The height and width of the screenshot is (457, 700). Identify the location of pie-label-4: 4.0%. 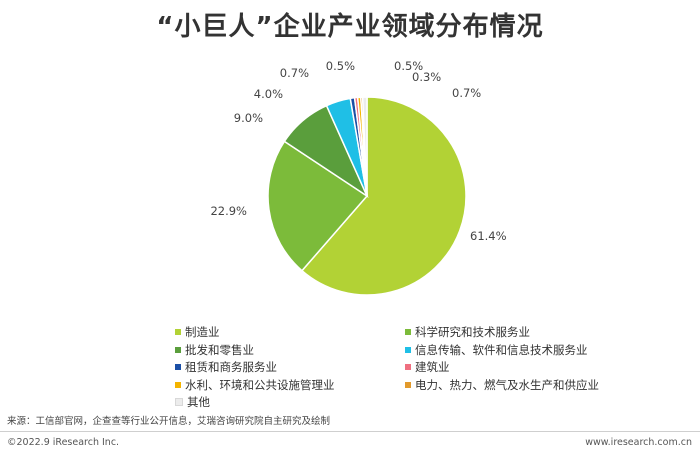
(268, 94).